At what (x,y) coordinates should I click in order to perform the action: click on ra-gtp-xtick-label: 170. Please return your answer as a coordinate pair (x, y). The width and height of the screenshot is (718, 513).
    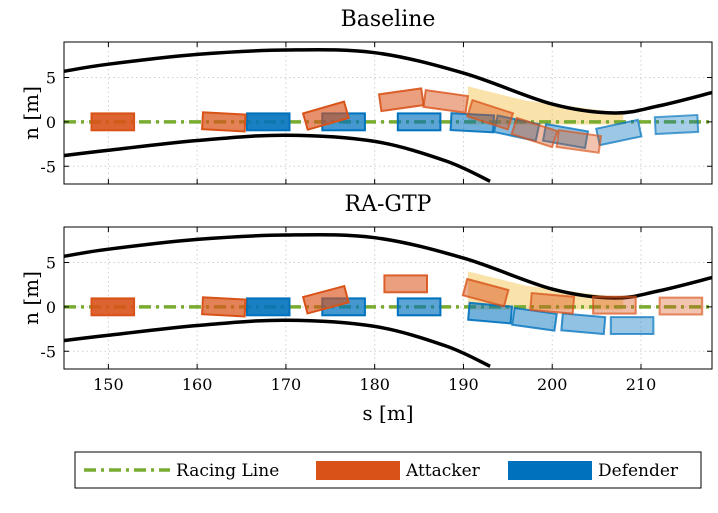
    Looking at the image, I should click on (286, 384).